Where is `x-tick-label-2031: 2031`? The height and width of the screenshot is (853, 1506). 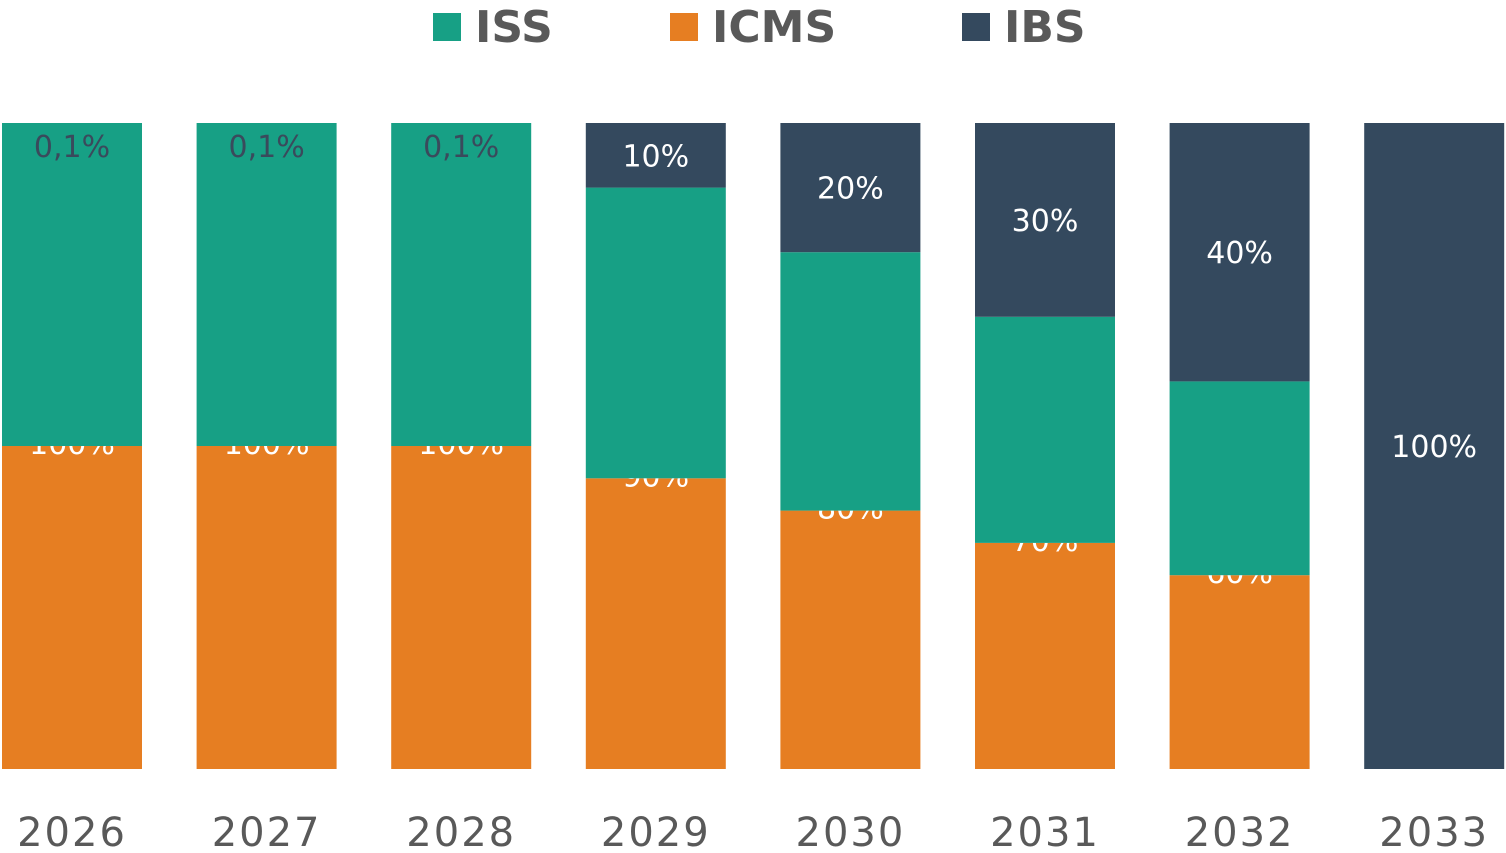 x-tick-label-2031: 2031 is located at coordinates (1045, 831).